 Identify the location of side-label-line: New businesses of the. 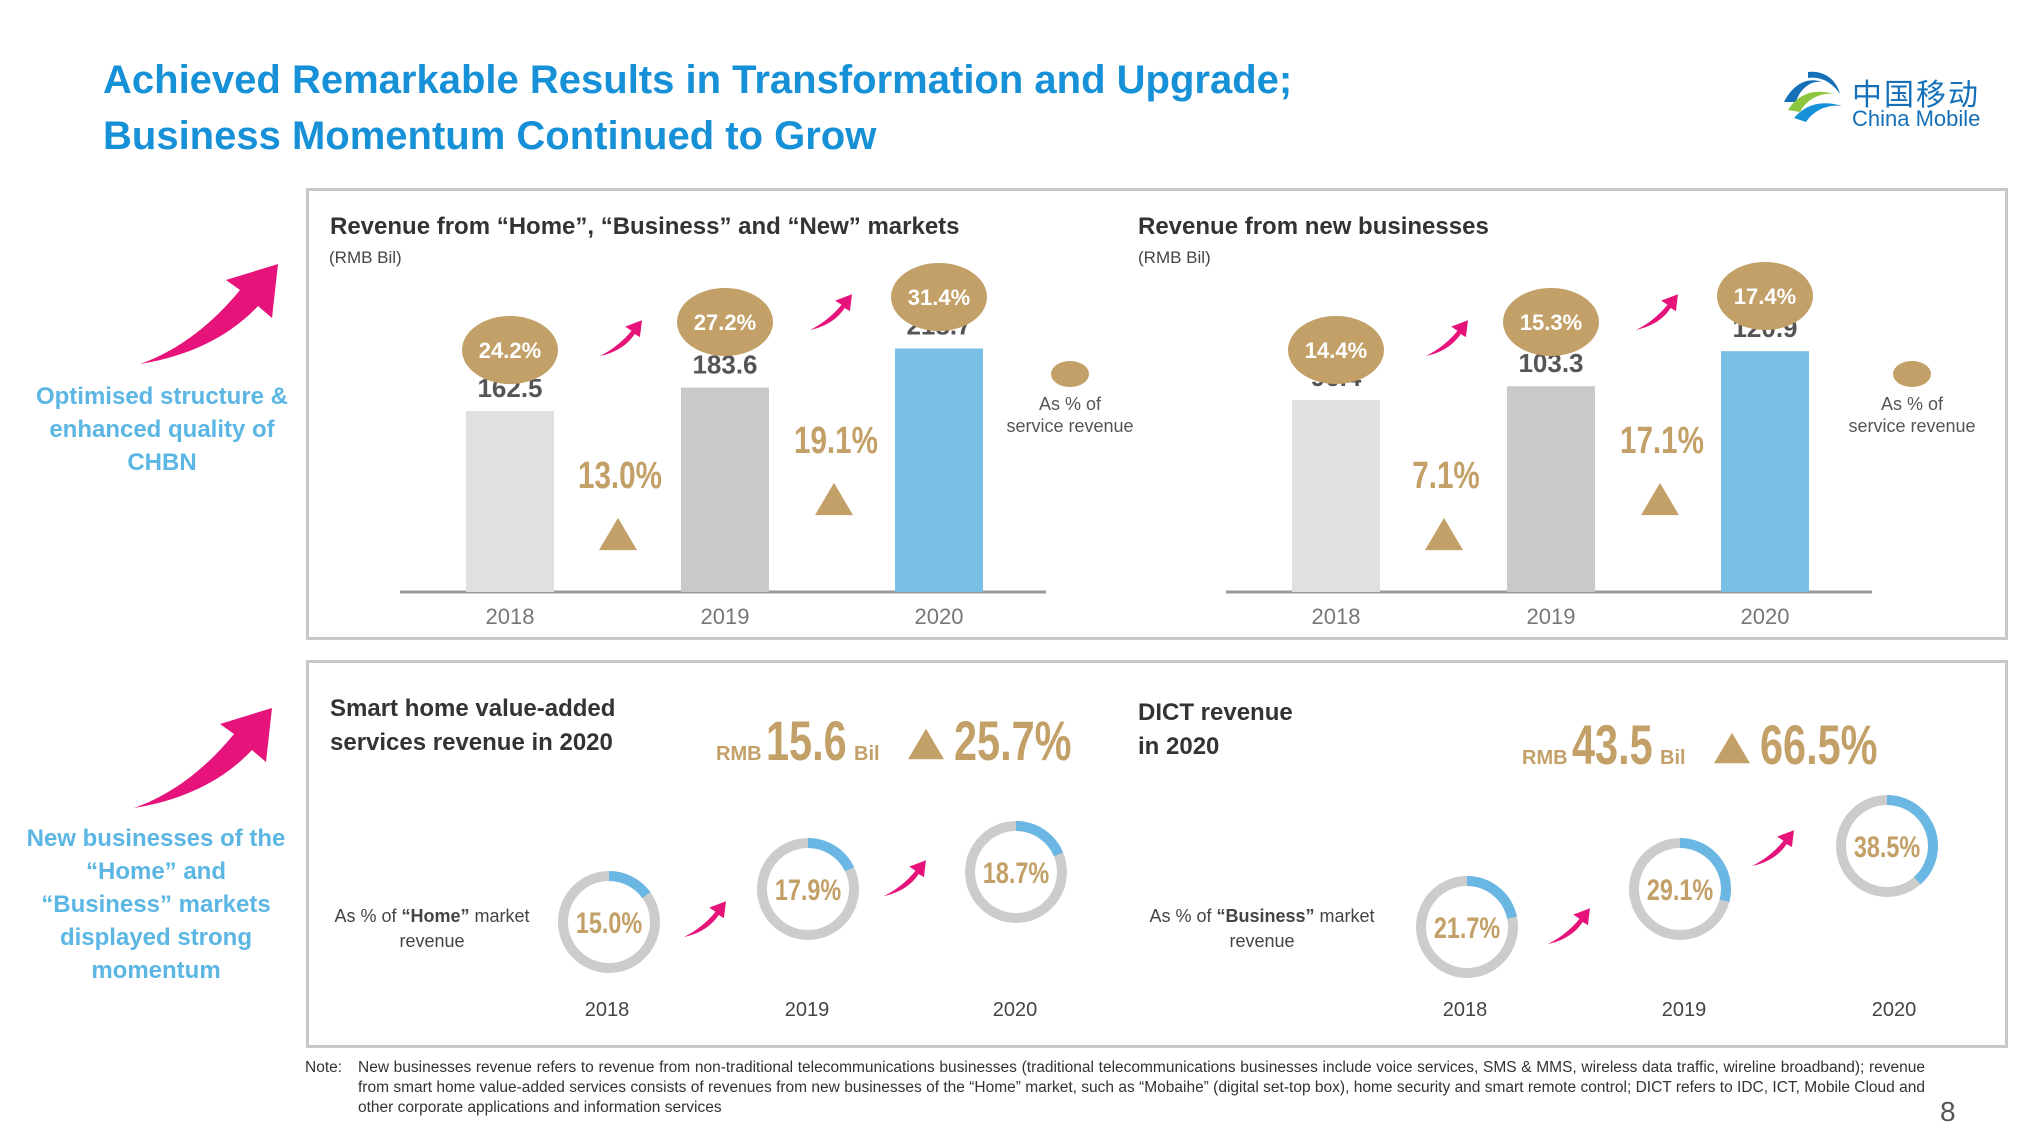
(156, 838).